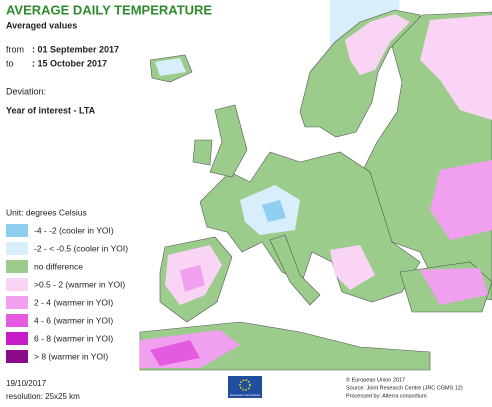 The width and height of the screenshot is (492, 407). What do you see at coordinates (386, 396) in the screenshot?
I see `processed: Processed by: Alterra consortium` at bounding box center [386, 396].